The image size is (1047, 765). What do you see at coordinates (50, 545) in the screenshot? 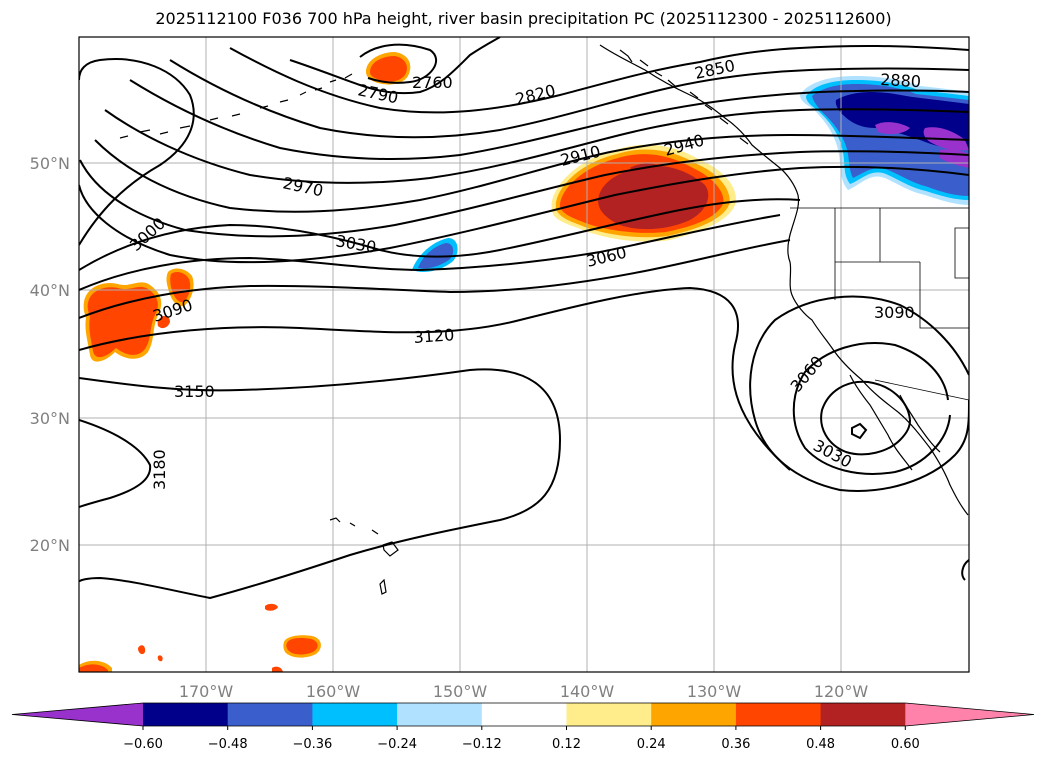
I see `lat-label: 20°N` at bounding box center [50, 545].